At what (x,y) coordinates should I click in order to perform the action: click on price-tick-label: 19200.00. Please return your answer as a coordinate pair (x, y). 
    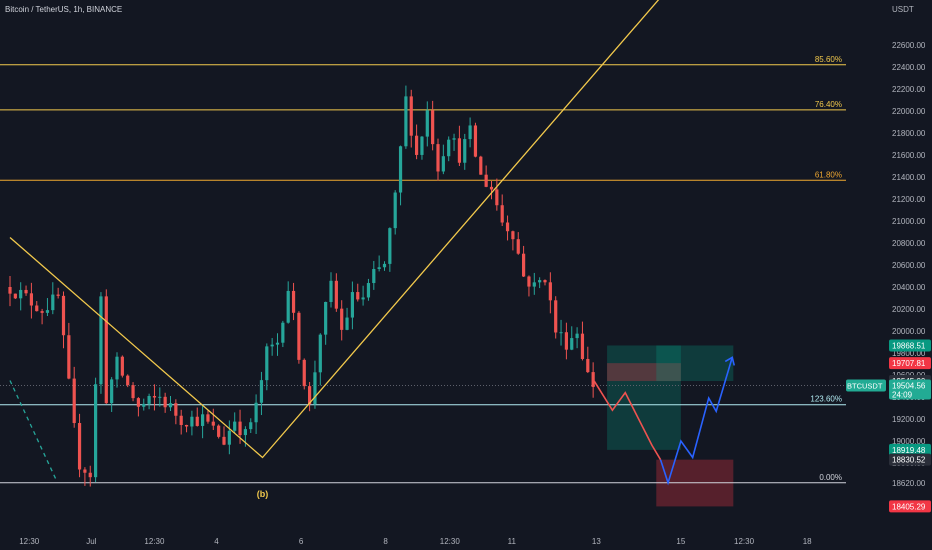
    Looking at the image, I should click on (909, 419).